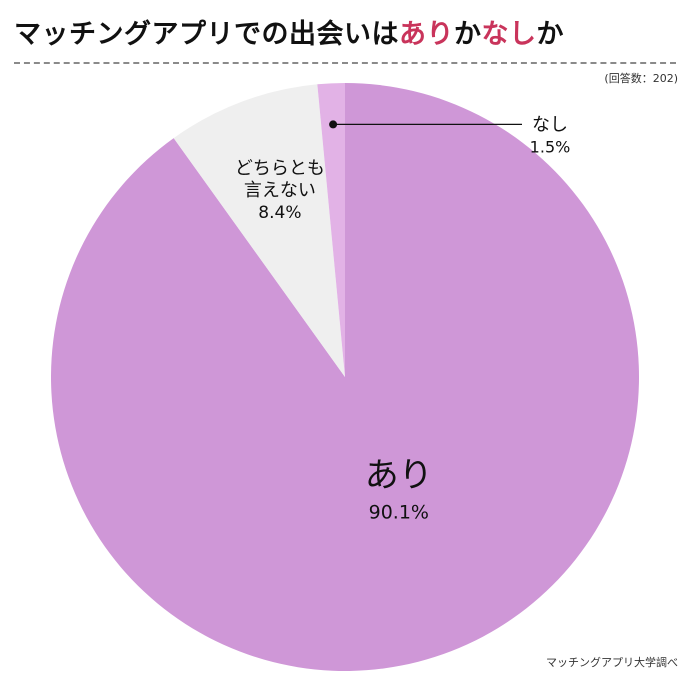 The image size is (690, 684). What do you see at coordinates (426, 34) in the screenshot?
I see `title-highlight-ari: あり` at bounding box center [426, 34].